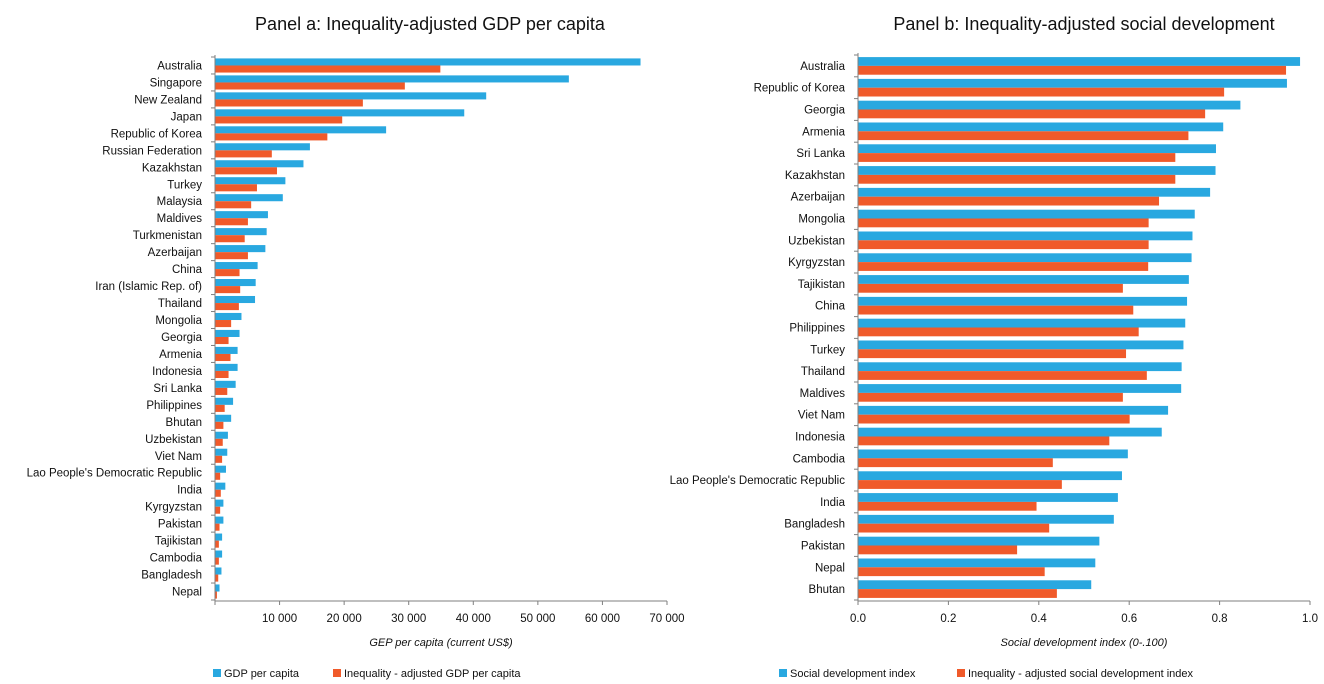 The height and width of the screenshot is (684, 1324). Describe the element at coordinates (217, 673) in the screenshot. I see `legend-swatch-series1` at that location.